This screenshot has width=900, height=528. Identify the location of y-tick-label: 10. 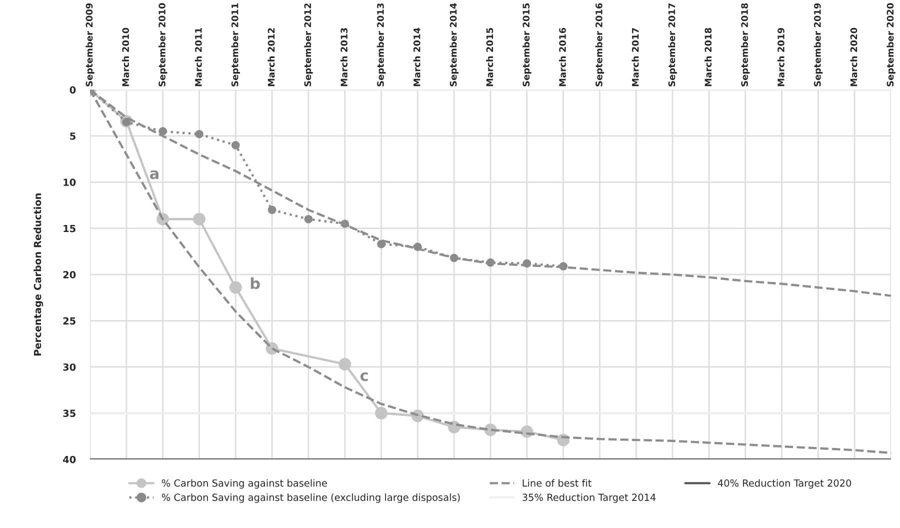
(70, 182).